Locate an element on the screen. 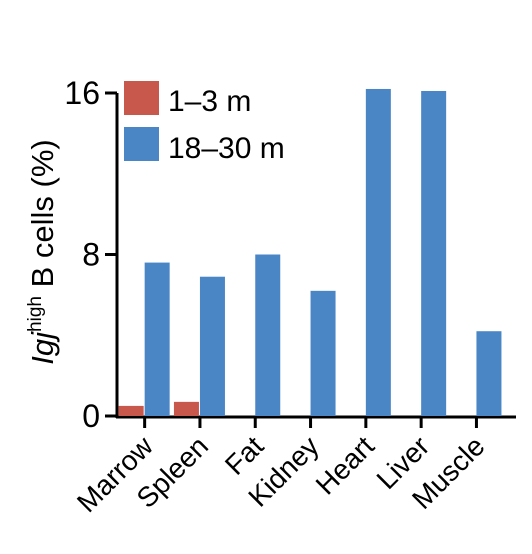 The height and width of the screenshot is (554, 532). y-tick-label-1: 8 is located at coordinates (91, 255).